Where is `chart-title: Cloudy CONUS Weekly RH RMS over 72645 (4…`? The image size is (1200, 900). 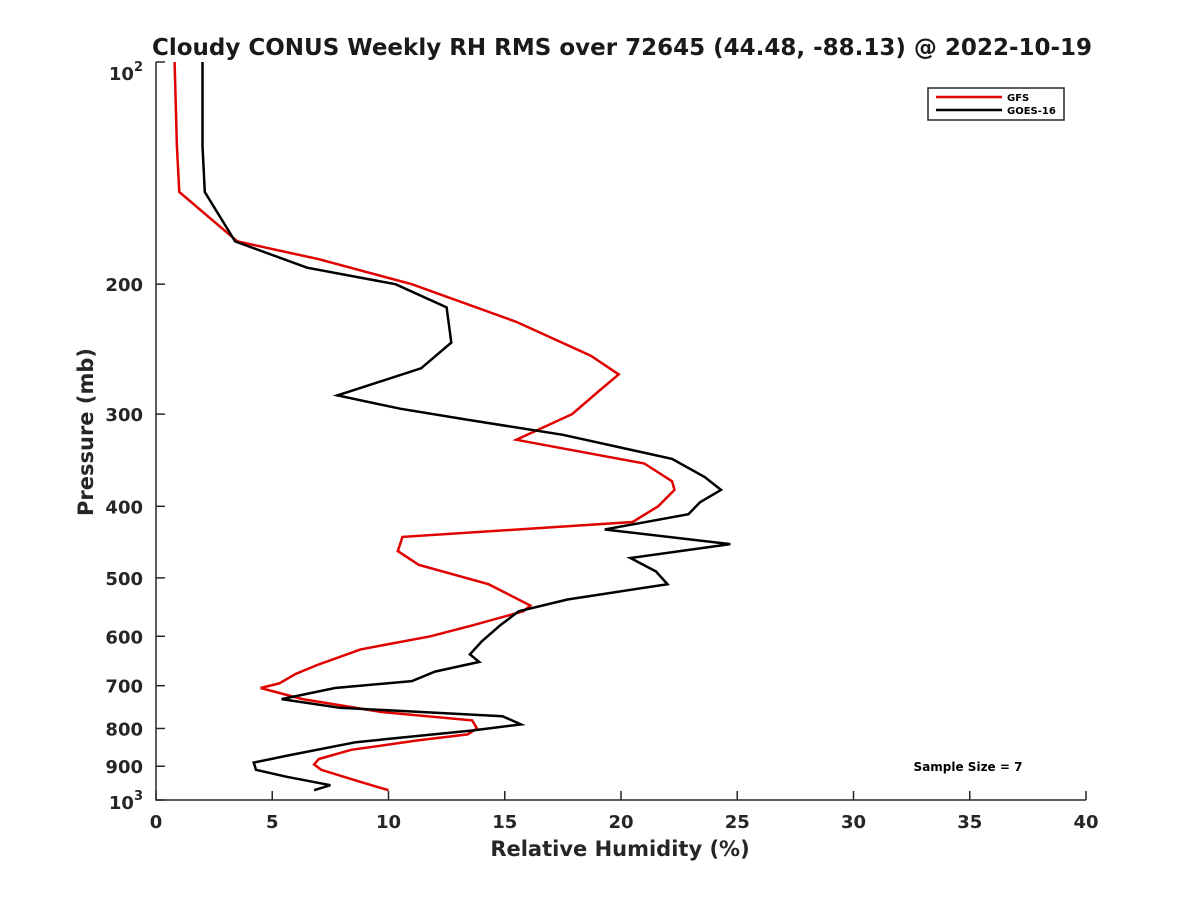
chart-title: Cloudy CONUS Weekly RH RMS over 72645 (4… is located at coordinates (622, 48).